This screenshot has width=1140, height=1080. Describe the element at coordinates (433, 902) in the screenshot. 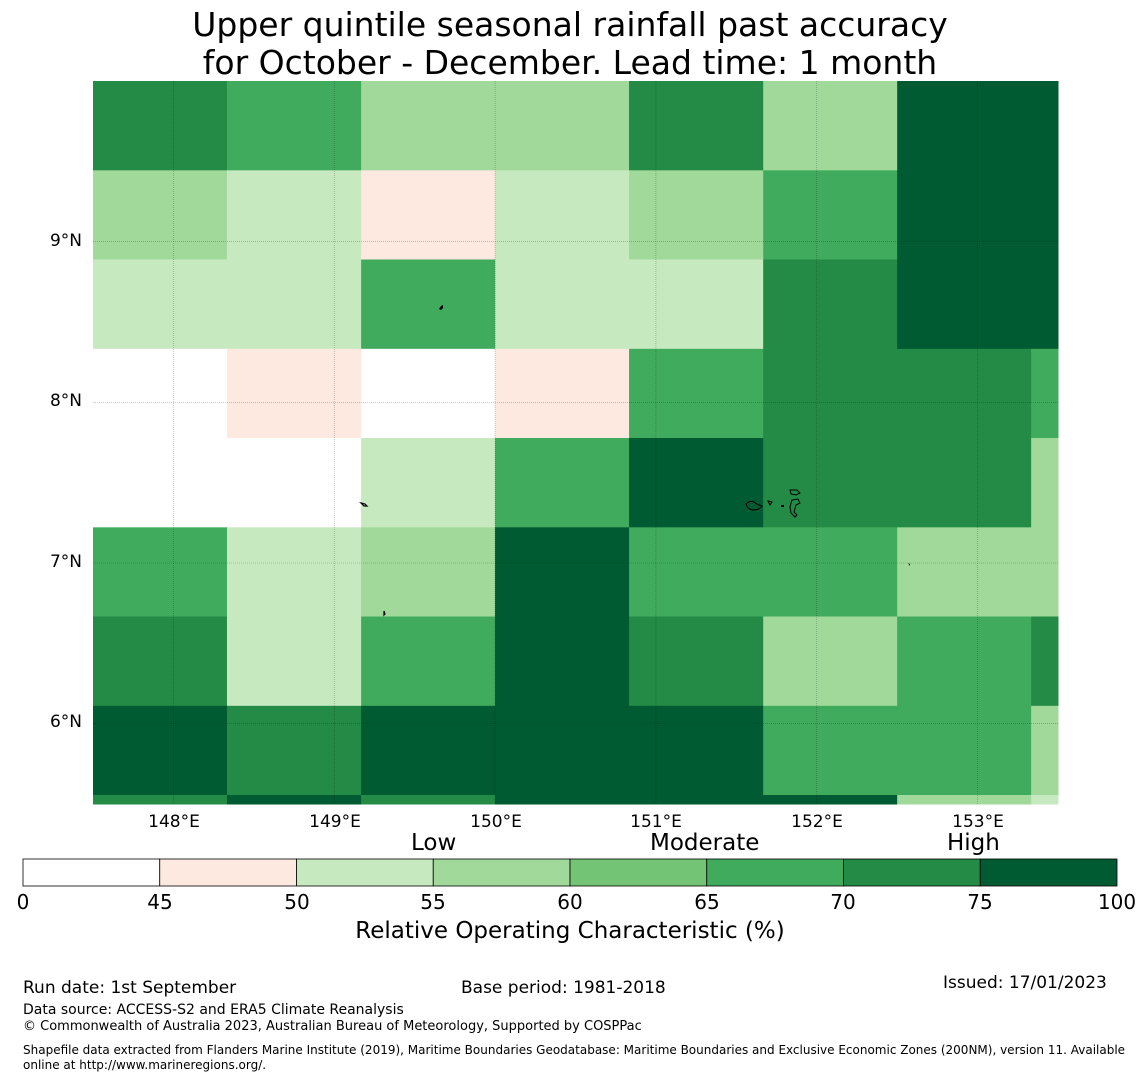

I see `colorbar-tick: 55` at that location.